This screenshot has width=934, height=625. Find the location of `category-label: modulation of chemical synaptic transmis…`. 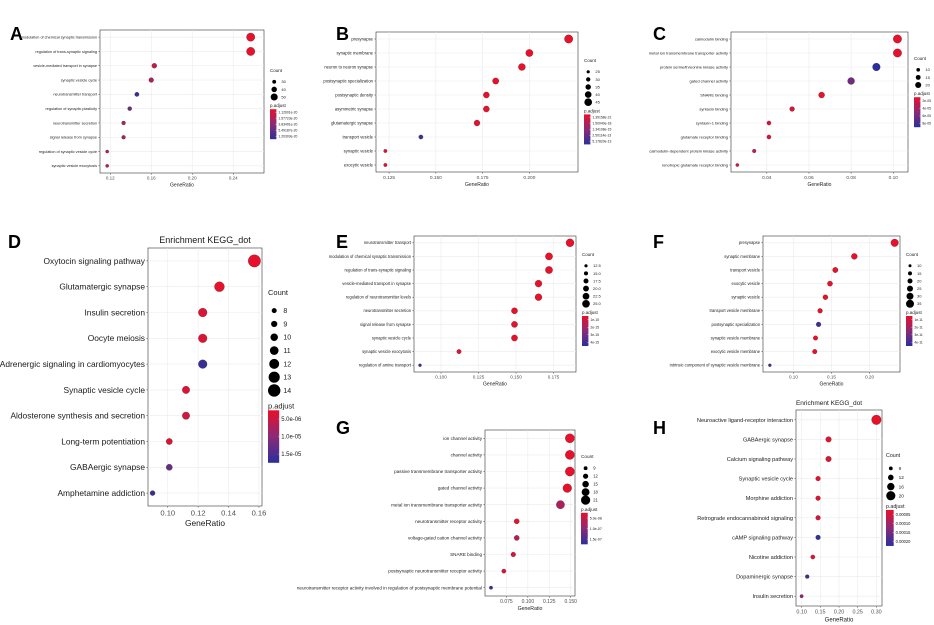

category-label: modulation of chemical synaptic transmis… is located at coordinates (59, 37).